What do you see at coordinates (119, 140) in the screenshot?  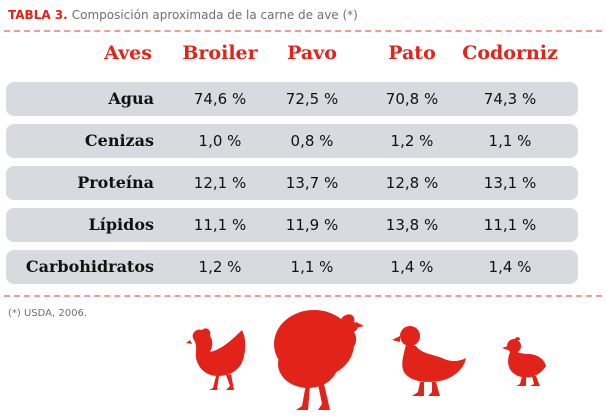 I see `row-label-cenizas: Cenizas` at bounding box center [119, 140].